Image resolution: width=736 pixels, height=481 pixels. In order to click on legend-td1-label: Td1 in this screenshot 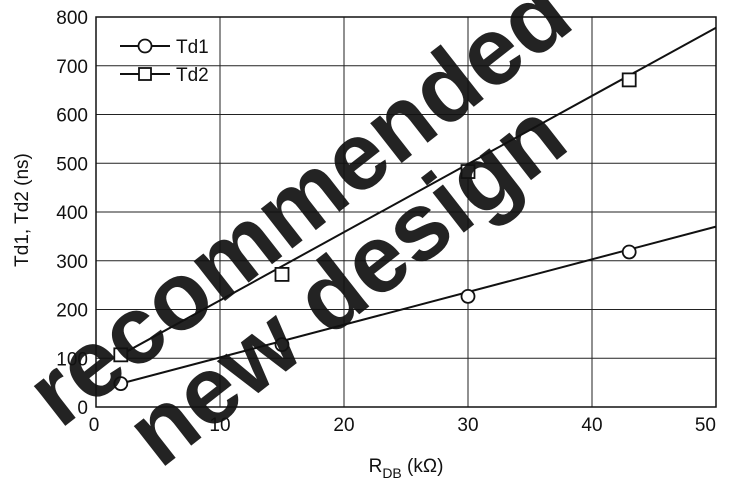, I will do `click(192, 47)`.